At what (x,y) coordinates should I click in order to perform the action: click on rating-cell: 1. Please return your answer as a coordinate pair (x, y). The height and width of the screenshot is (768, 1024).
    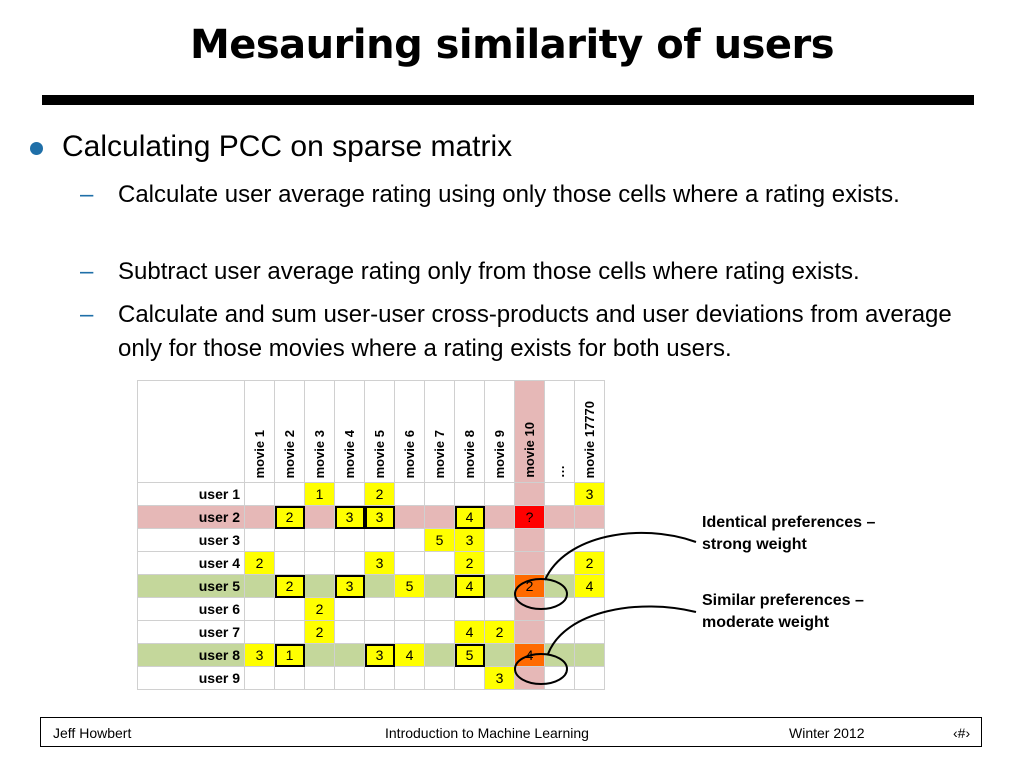
    Looking at the image, I should click on (319, 494).